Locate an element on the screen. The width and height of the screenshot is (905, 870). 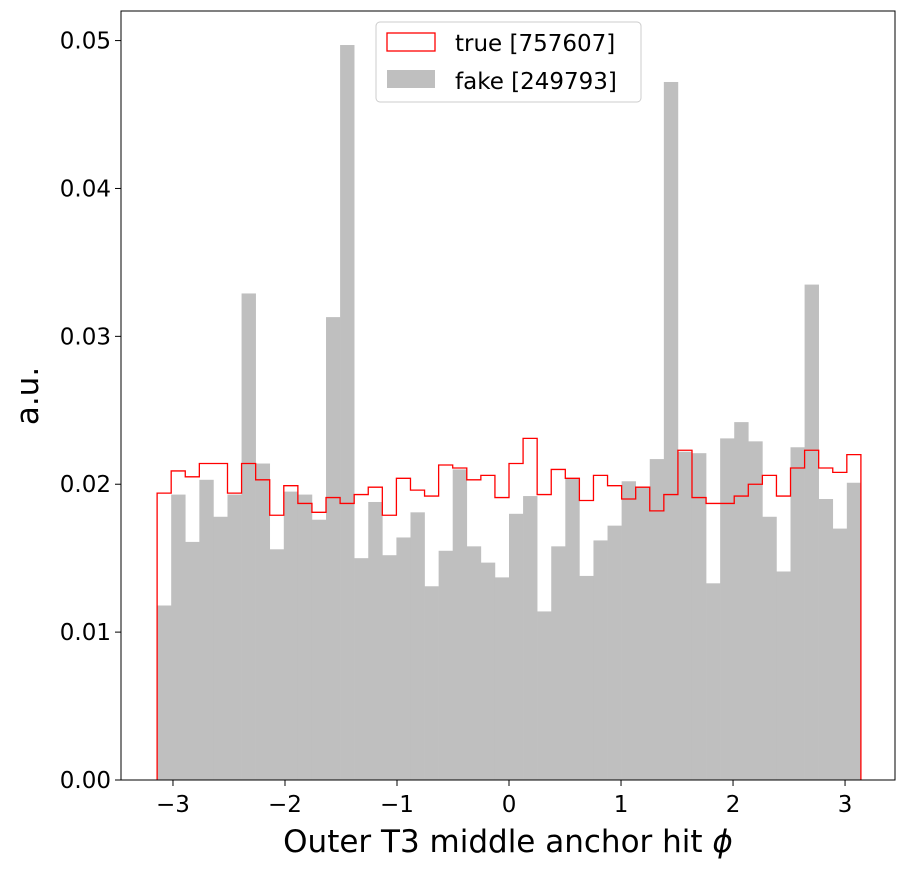
legend: true [757607] fake [249793] is located at coordinates (508, 62).